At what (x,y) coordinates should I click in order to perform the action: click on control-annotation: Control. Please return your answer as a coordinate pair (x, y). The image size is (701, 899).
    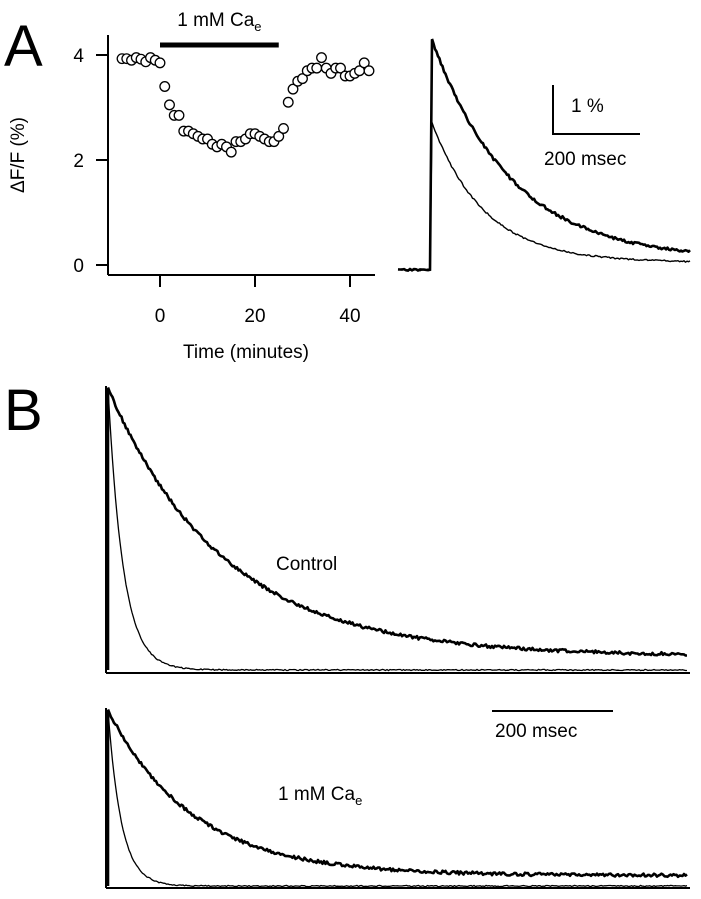
    Looking at the image, I should click on (306, 564).